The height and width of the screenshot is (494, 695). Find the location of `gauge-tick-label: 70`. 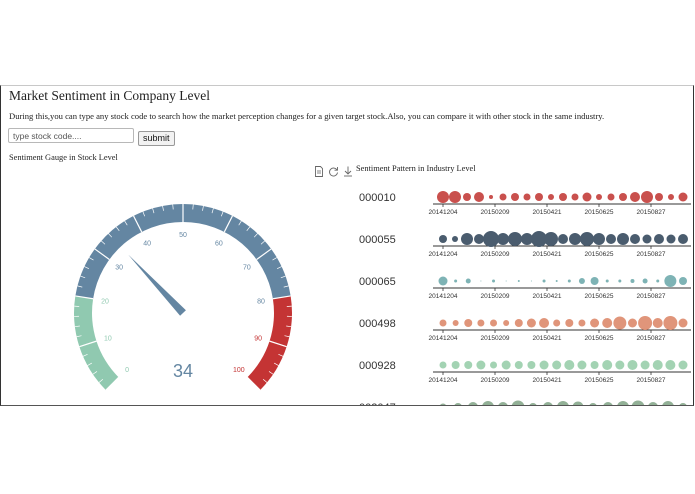

gauge-tick-label: 70 is located at coordinates (247, 268).